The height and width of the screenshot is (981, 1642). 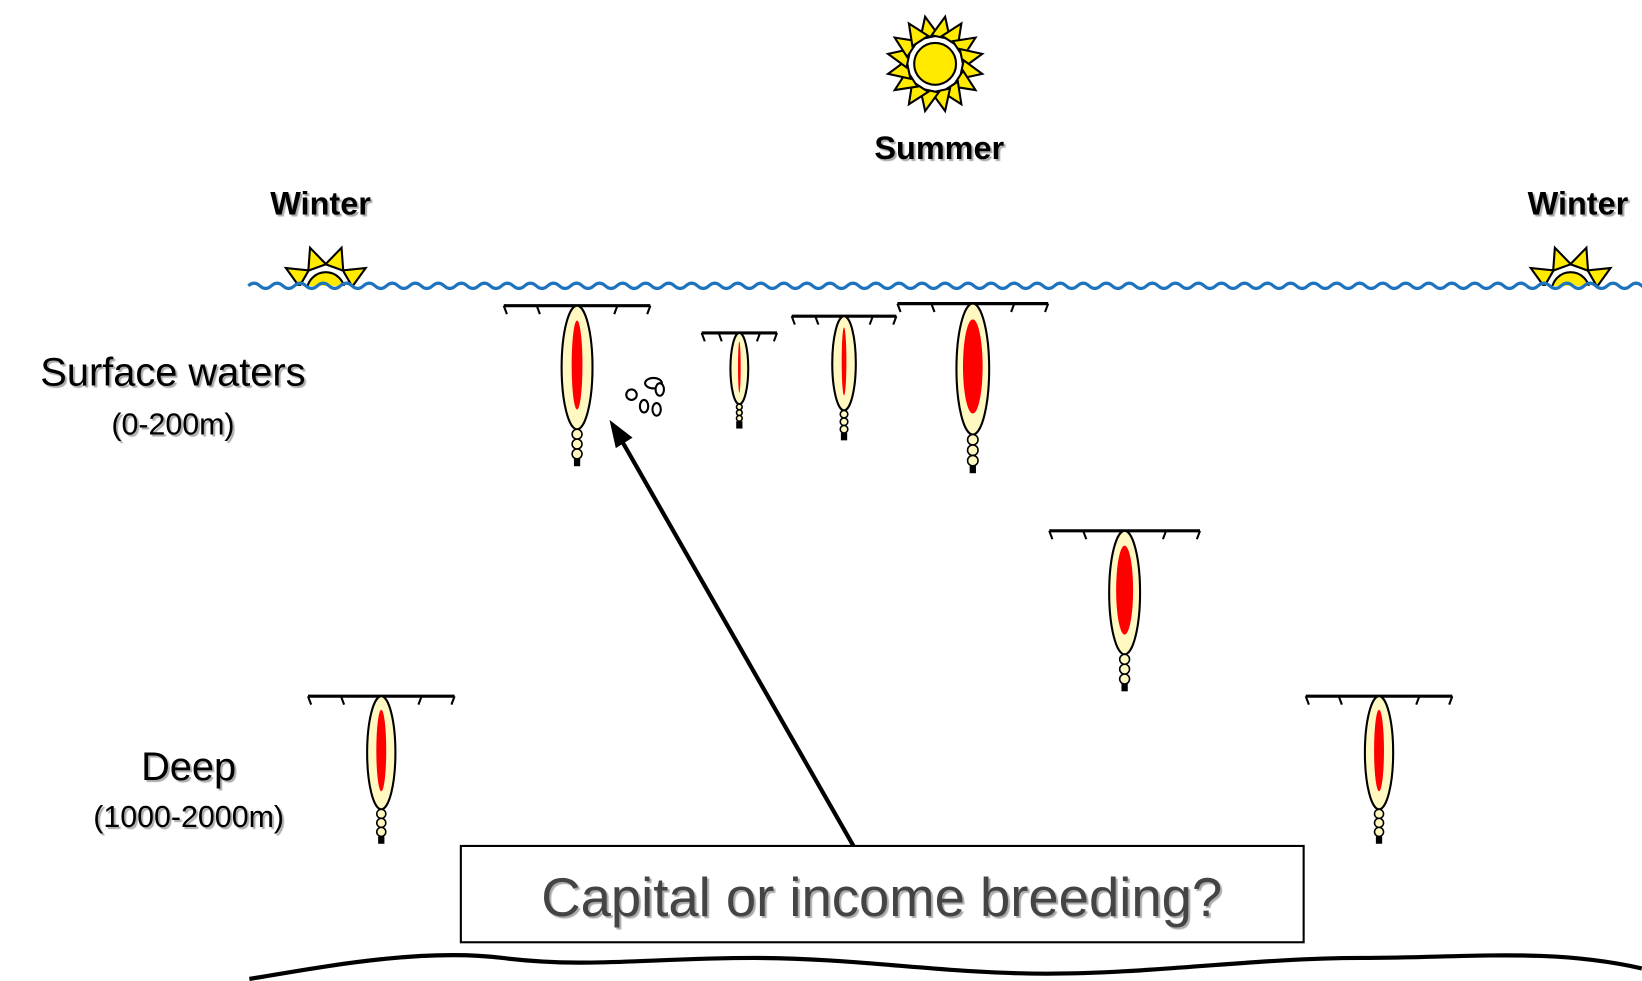 What do you see at coordinates (188, 767) in the screenshot?
I see `deep-zone-label: Deep` at bounding box center [188, 767].